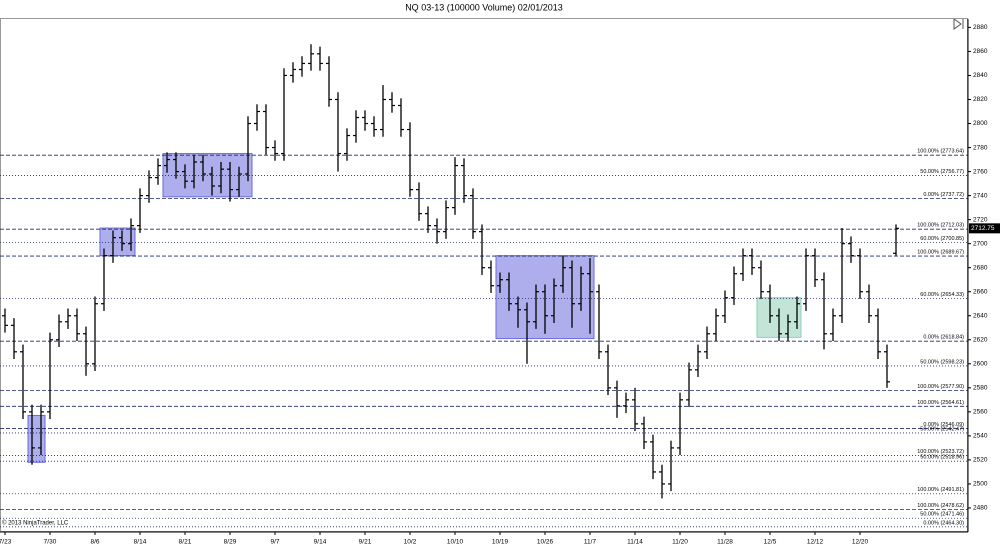 The image size is (1000, 551). I want to click on x-tick-label: 10/19, so click(500, 542).